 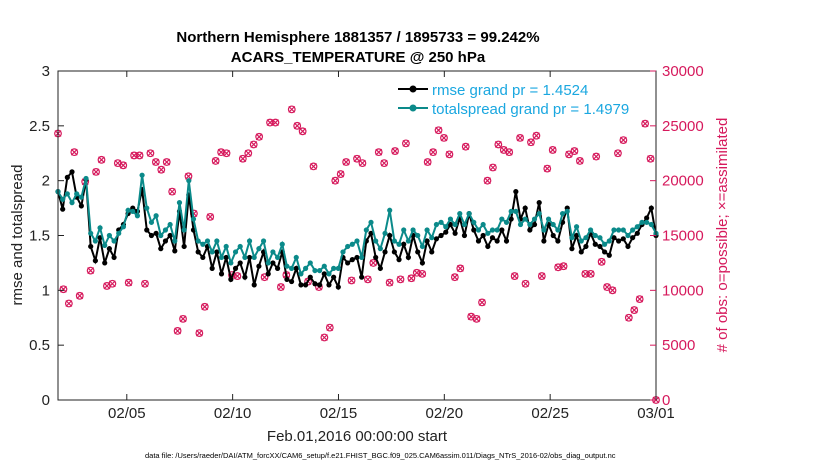 What do you see at coordinates (683, 126) in the screenshot?
I see `y-right-tick-label: 25000` at bounding box center [683, 126].